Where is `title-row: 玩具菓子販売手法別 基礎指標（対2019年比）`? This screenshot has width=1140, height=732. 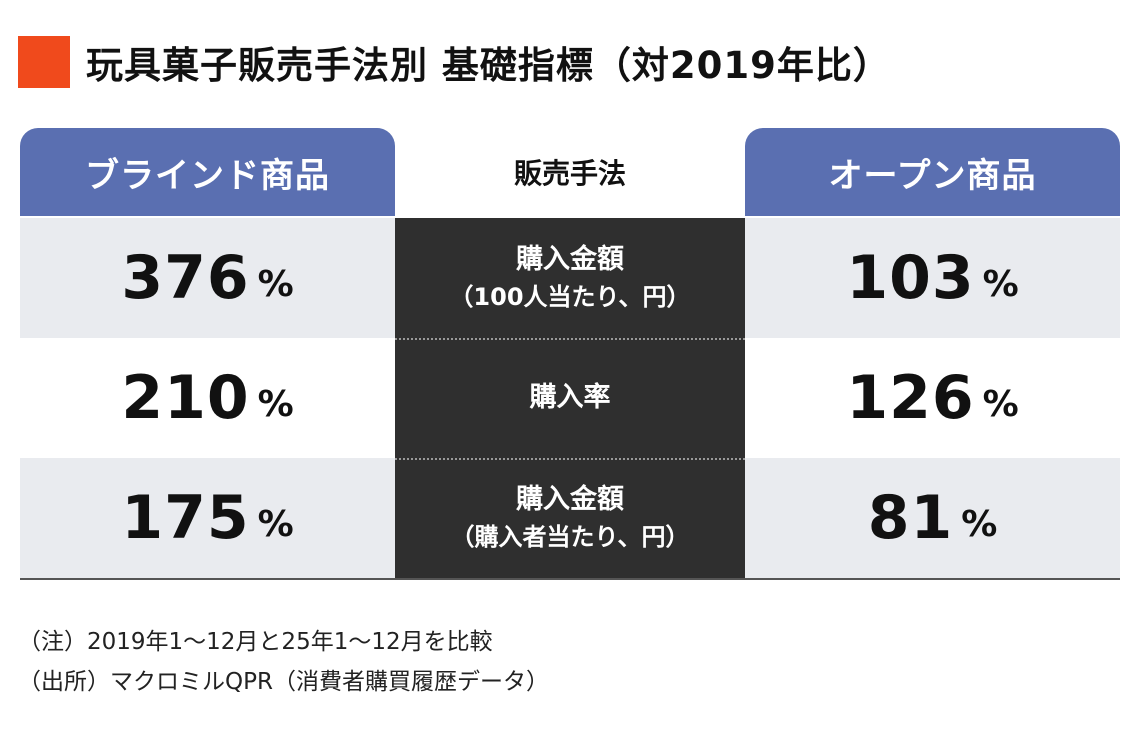 title-row: 玩具菓子販売手法別 基礎指標（対2019年比） is located at coordinates (454, 62).